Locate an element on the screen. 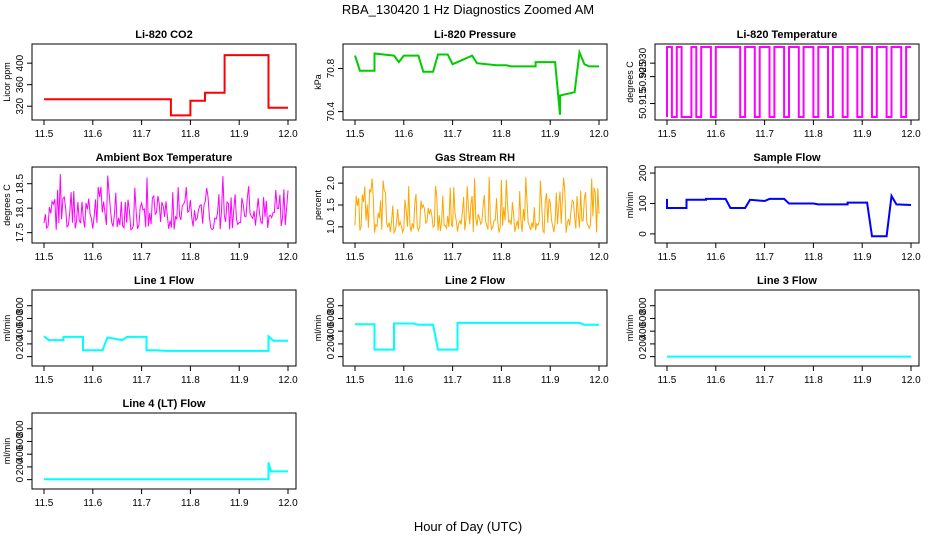 The height and width of the screenshot is (540, 936). series-line-line1 is located at coordinates (165, 343).